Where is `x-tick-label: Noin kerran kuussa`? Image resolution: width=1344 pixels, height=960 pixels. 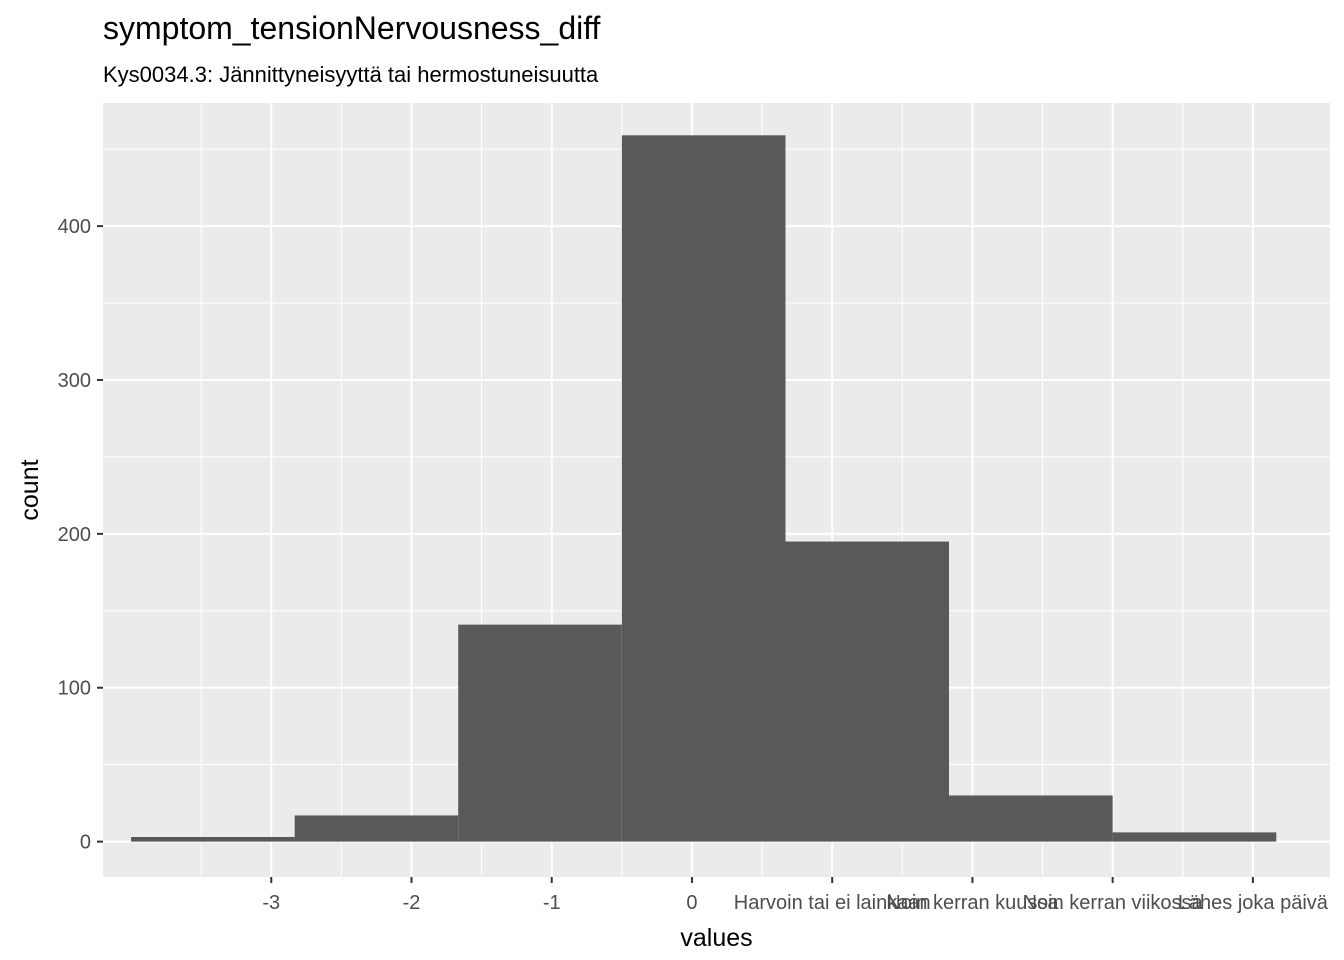 x-tick-label: Noin kerran kuussa is located at coordinates (972, 903).